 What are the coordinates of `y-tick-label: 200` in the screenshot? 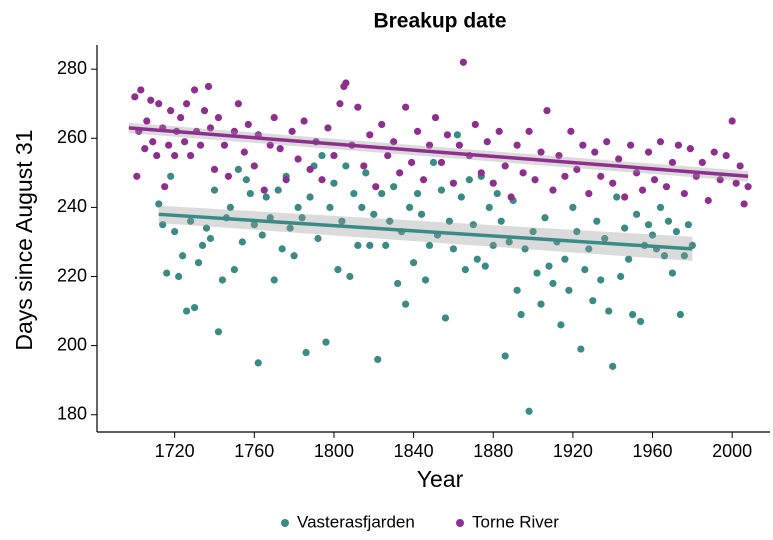 It's located at (72, 344).